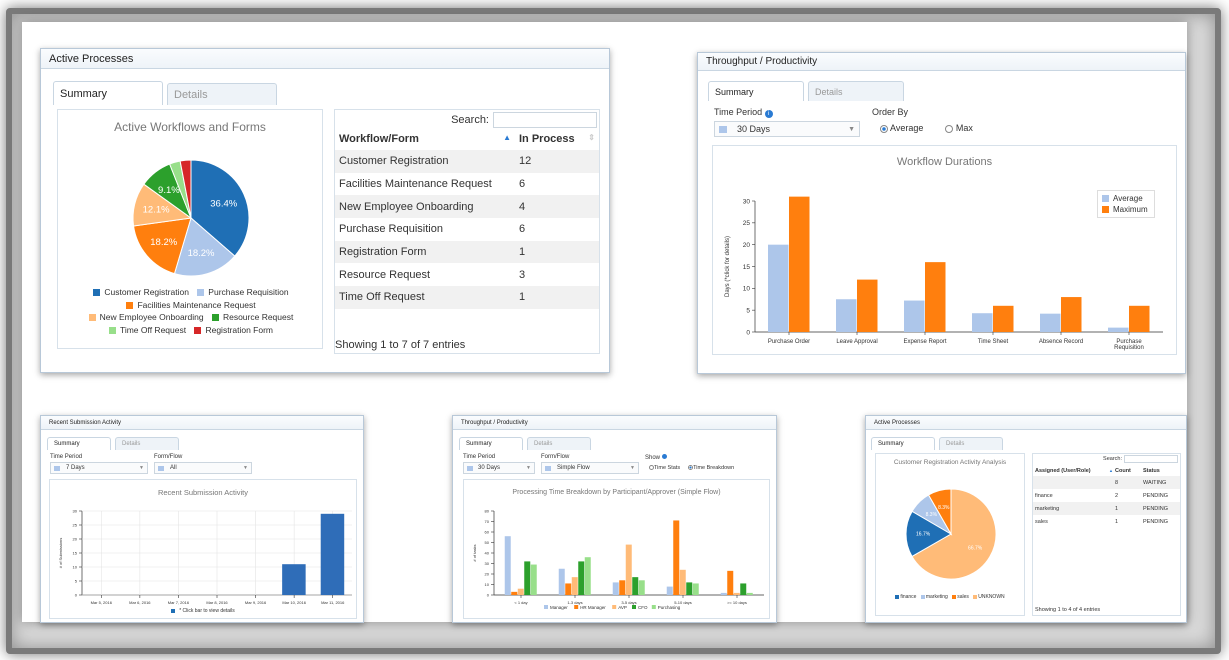 This screenshot has width=1229, height=660. What do you see at coordinates (179, 602) in the screenshot?
I see `x-tick-label: Mar 7, 2016` at bounding box center [179, 602].